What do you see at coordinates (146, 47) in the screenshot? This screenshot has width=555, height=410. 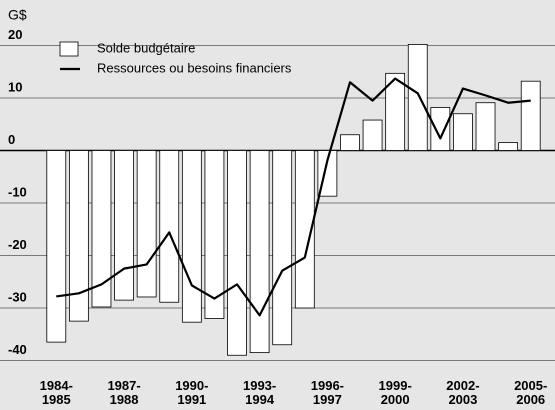 I see `legend-label: Solde budgétaire` at bounding box center [146, 47].